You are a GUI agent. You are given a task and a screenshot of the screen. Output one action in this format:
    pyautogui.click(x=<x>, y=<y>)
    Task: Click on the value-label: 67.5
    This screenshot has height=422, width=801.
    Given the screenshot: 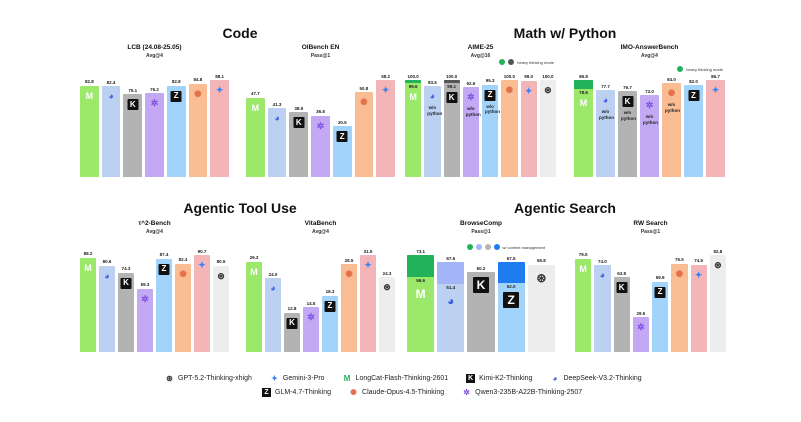 What is the action you would take?
    pyautogui.click(x=511, y=258)
    